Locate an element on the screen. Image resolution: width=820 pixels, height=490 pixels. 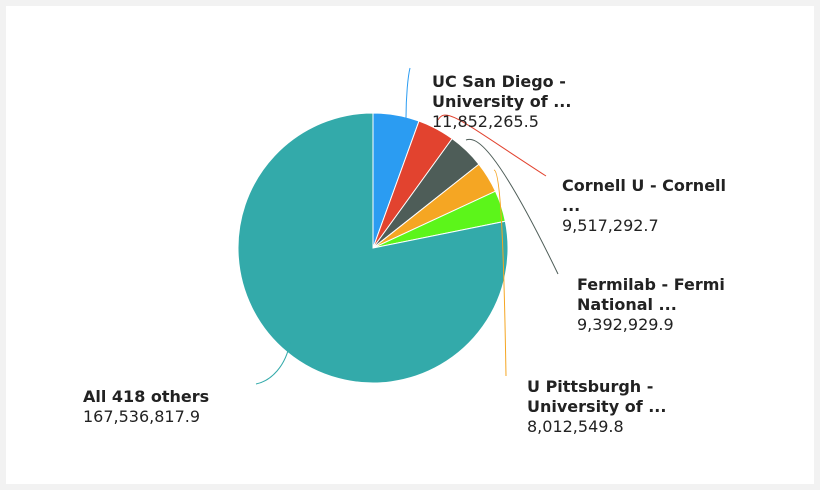
slice-label: Cornell U - Cornell ... 9,517,292.7 is located at coordinates (647, 206).